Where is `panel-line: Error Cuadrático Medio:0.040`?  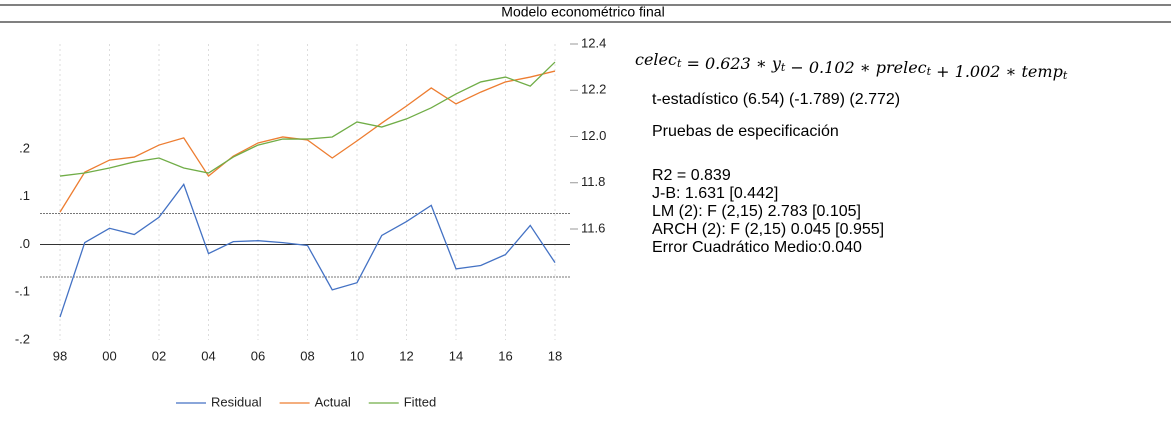
panel-line: Error Cuadrático Medio:0.040 is located at coordinates (757, 247).